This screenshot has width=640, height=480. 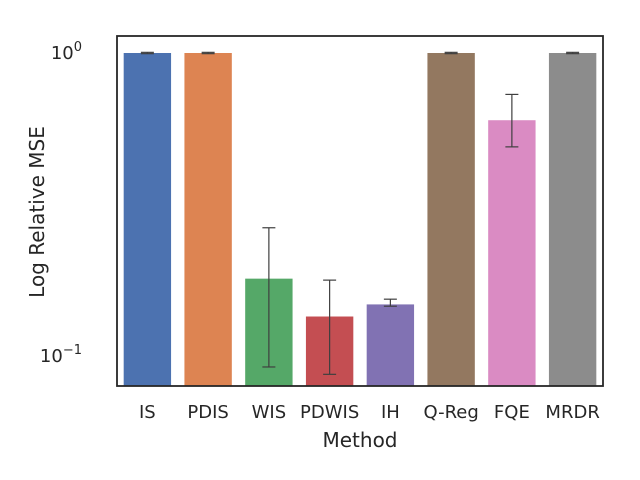 I want to click on y-axis-label: Log Relative MSE, so click(x=37, y=212).